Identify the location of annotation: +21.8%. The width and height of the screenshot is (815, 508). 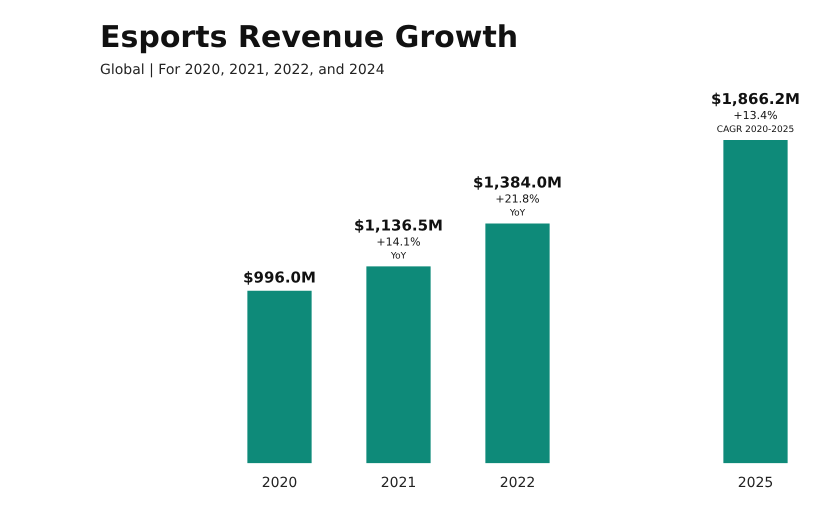
(517, 199).